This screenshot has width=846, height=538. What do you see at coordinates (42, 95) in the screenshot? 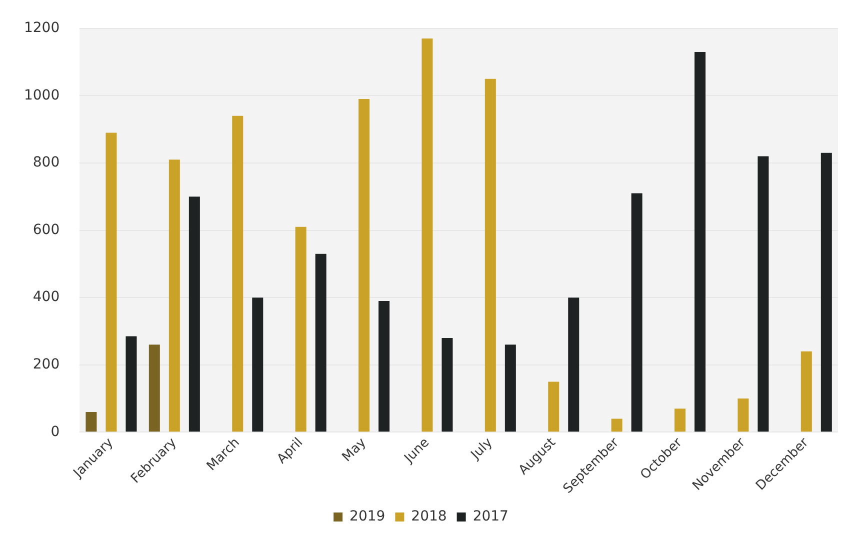
I see `y-tick-label: 1000` at bounding box center [42, 95].